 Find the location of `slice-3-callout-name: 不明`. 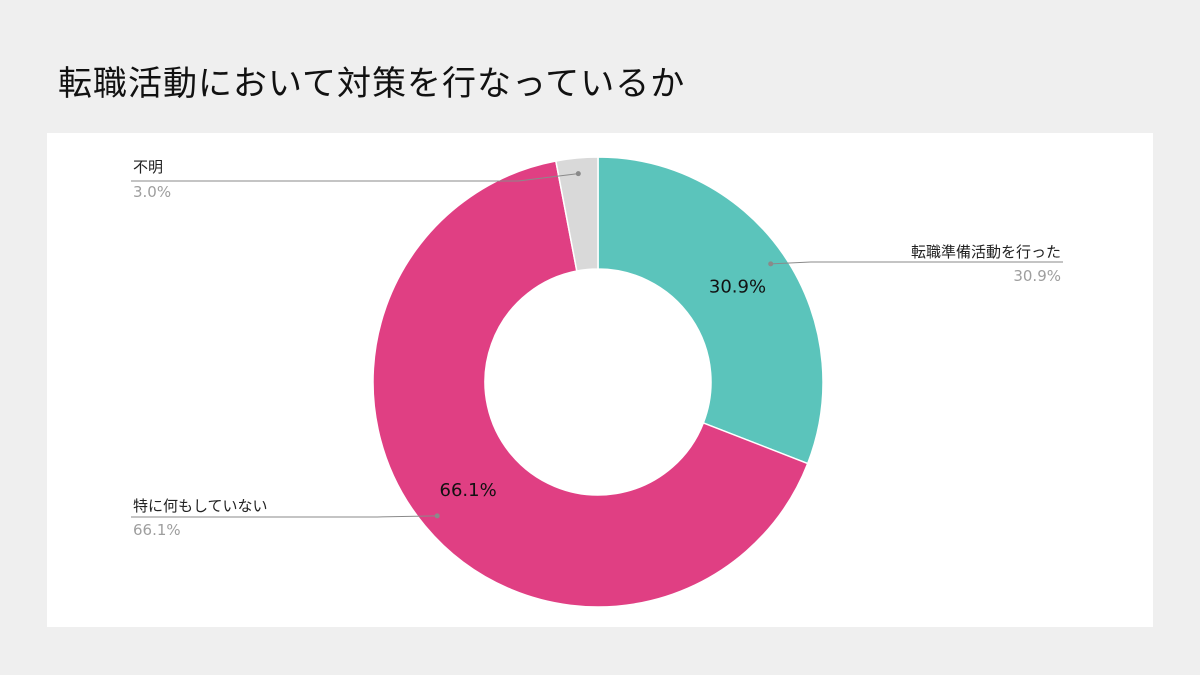

slice-3-callout-name: 不明 is located at coordinates (148, 167).